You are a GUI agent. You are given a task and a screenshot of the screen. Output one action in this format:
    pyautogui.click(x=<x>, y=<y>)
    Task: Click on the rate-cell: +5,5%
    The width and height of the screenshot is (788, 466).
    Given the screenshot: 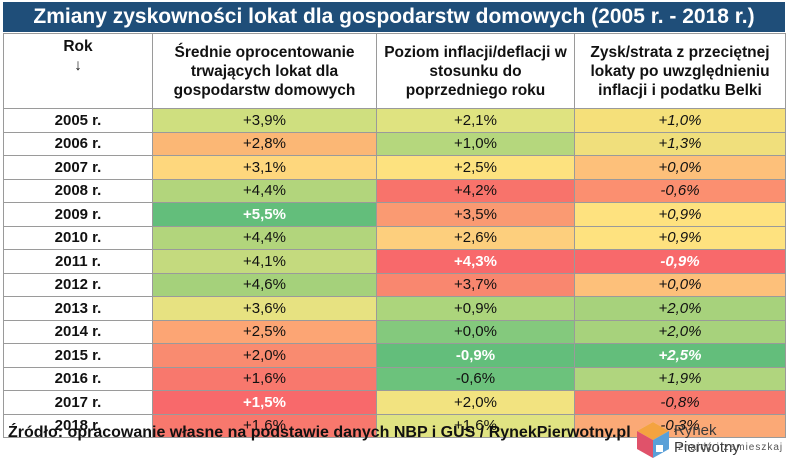 What is the action you would take?
    pyautogui.click(x=264, y=214)
    